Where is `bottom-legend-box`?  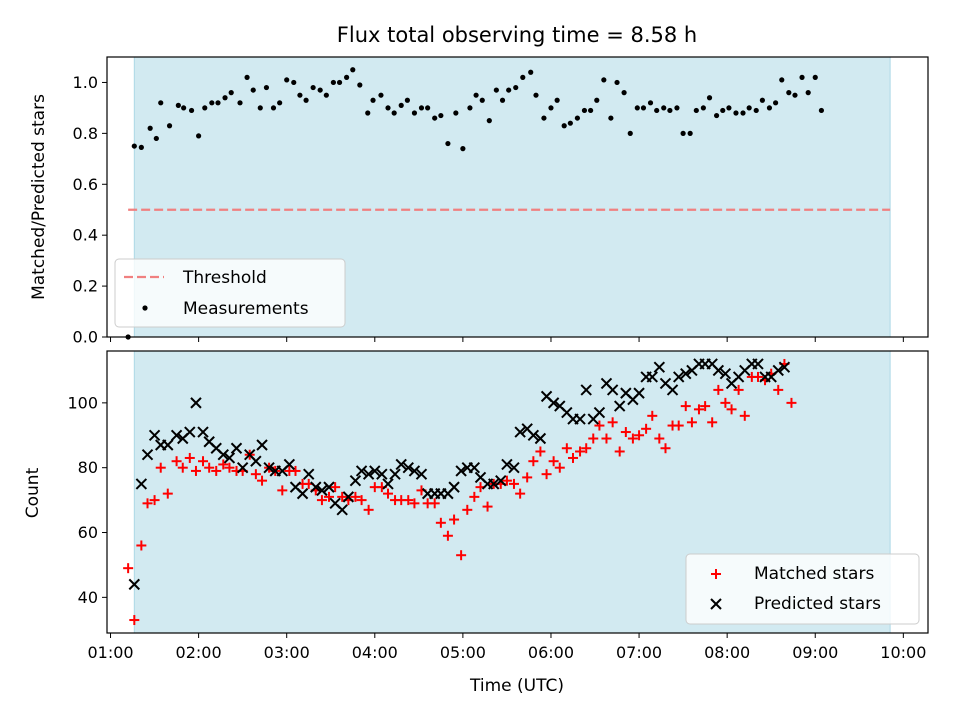 bottom-legend-box is located at coordinates (802, 589).